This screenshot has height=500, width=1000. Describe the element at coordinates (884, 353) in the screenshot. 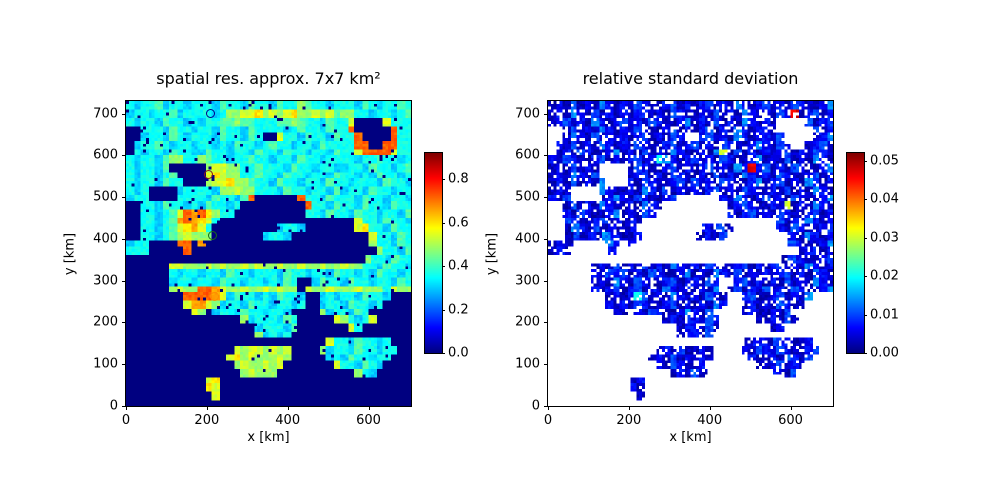

I see `colorbar-tick-label: 0.00` at that location.